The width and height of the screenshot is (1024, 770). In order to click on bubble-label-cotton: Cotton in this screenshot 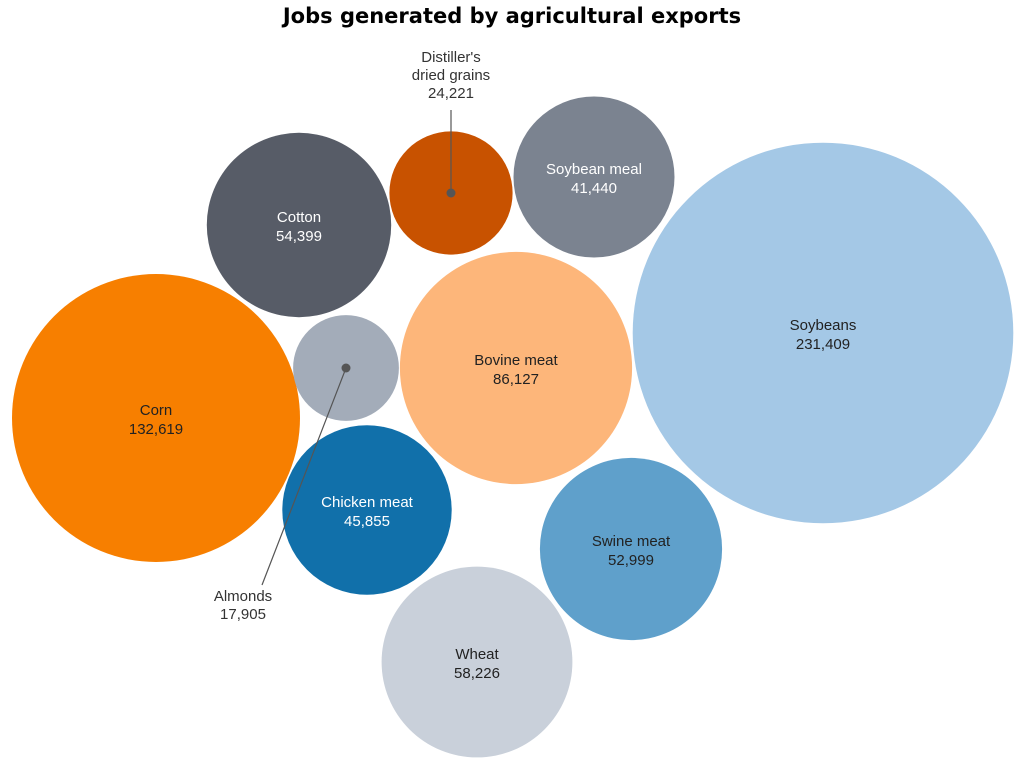, I will do `click(299, 217)`.